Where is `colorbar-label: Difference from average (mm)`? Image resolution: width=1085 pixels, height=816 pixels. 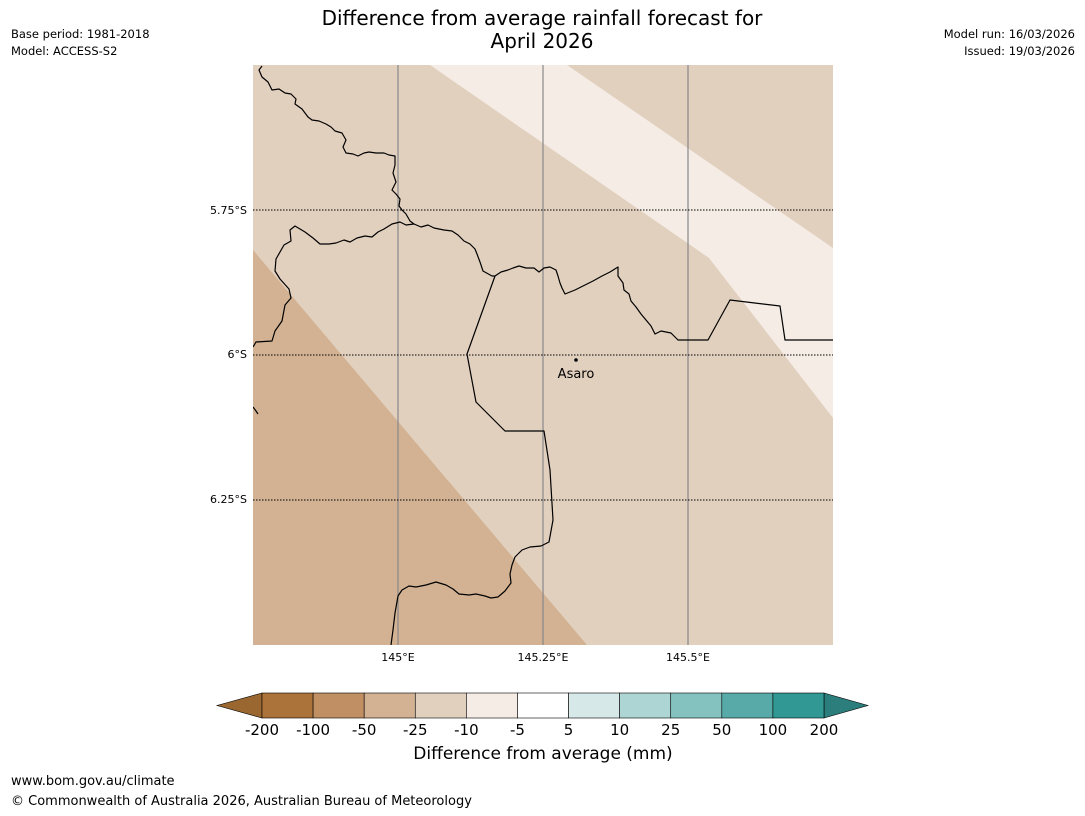 colorbar-label: Difference from average (mm) is located at coordinates (543, 754).